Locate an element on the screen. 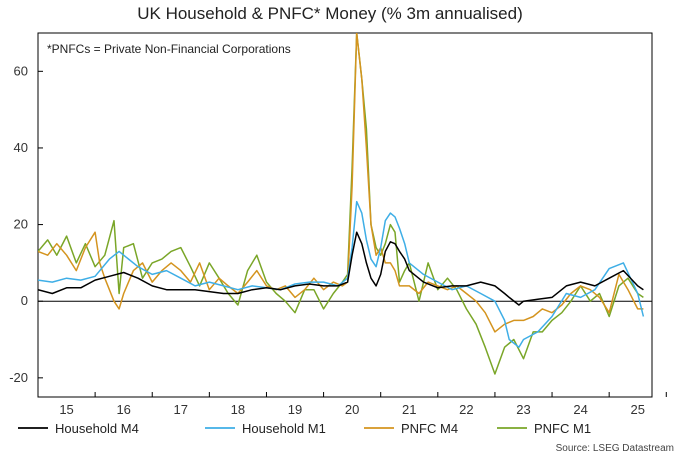 The width and height of the screenshot is (680, 454). legend-label: PNFC M4 is located at coordinates (429, 428).